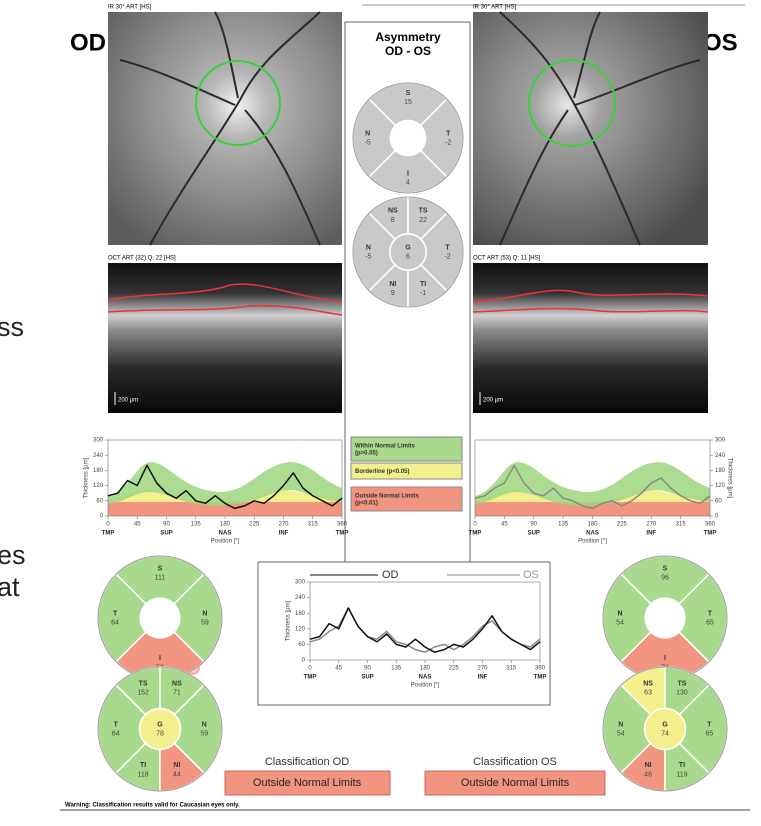  Describe the element at coordinates (408, 51) in the screenshot. I see `asymmetry-subtitle: OD - OS` at that location.